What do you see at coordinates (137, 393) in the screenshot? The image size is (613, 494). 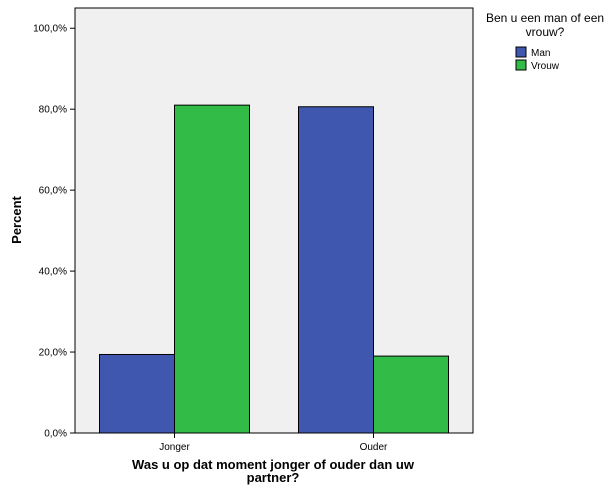 I see `bar-man-jonger` at bounding box center [137, 393].